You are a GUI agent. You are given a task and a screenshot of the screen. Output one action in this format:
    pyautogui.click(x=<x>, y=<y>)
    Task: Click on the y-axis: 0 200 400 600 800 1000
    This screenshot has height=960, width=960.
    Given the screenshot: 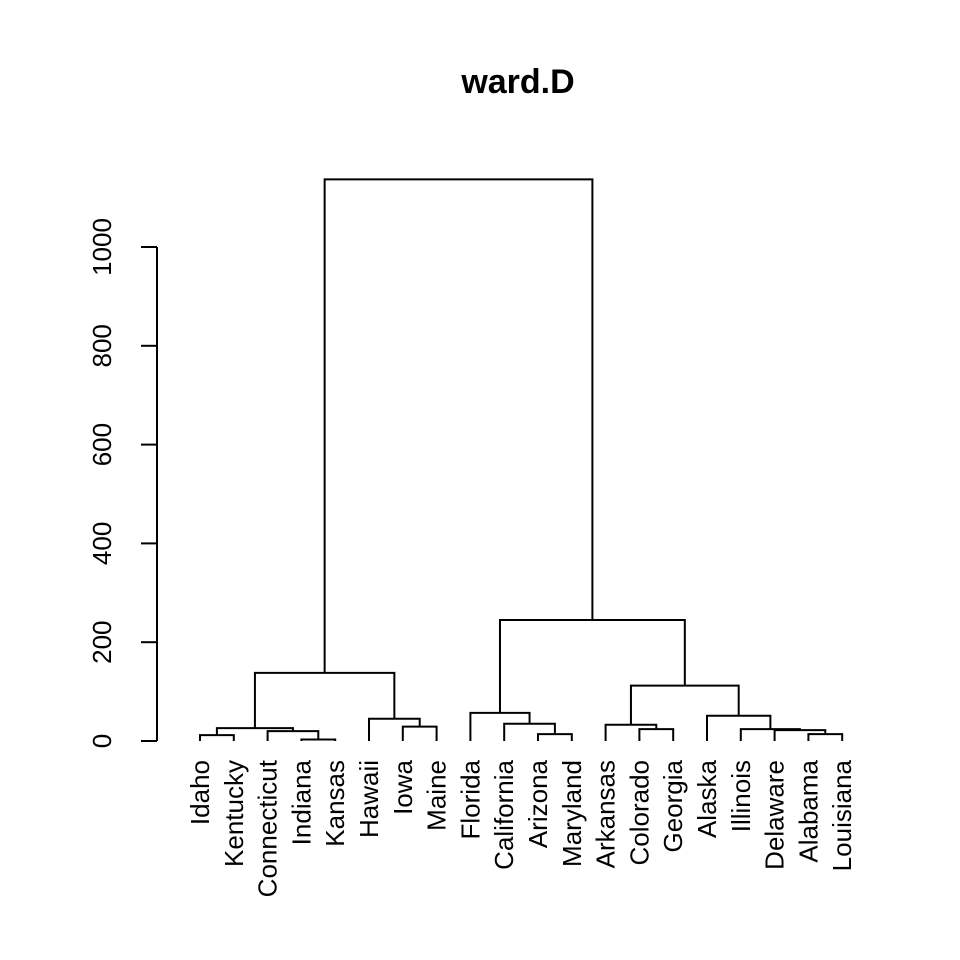 What is the action you would take?
    pyautogui.click(x=122, y=483)
    